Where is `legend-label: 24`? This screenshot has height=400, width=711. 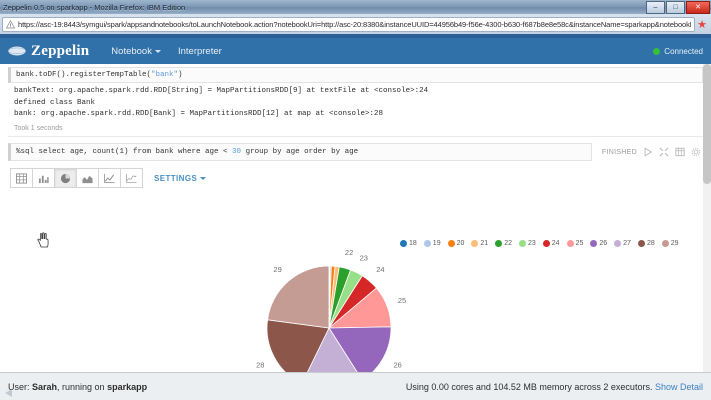 legend-label: 24 is located at coordinates (555, 243).